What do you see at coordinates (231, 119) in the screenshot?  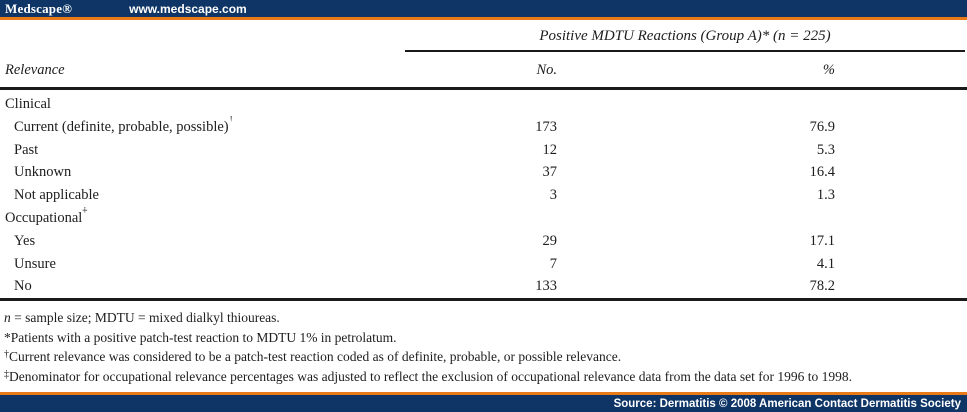 I see `row-footnote-mark: †` at bounding box center [231, 119].